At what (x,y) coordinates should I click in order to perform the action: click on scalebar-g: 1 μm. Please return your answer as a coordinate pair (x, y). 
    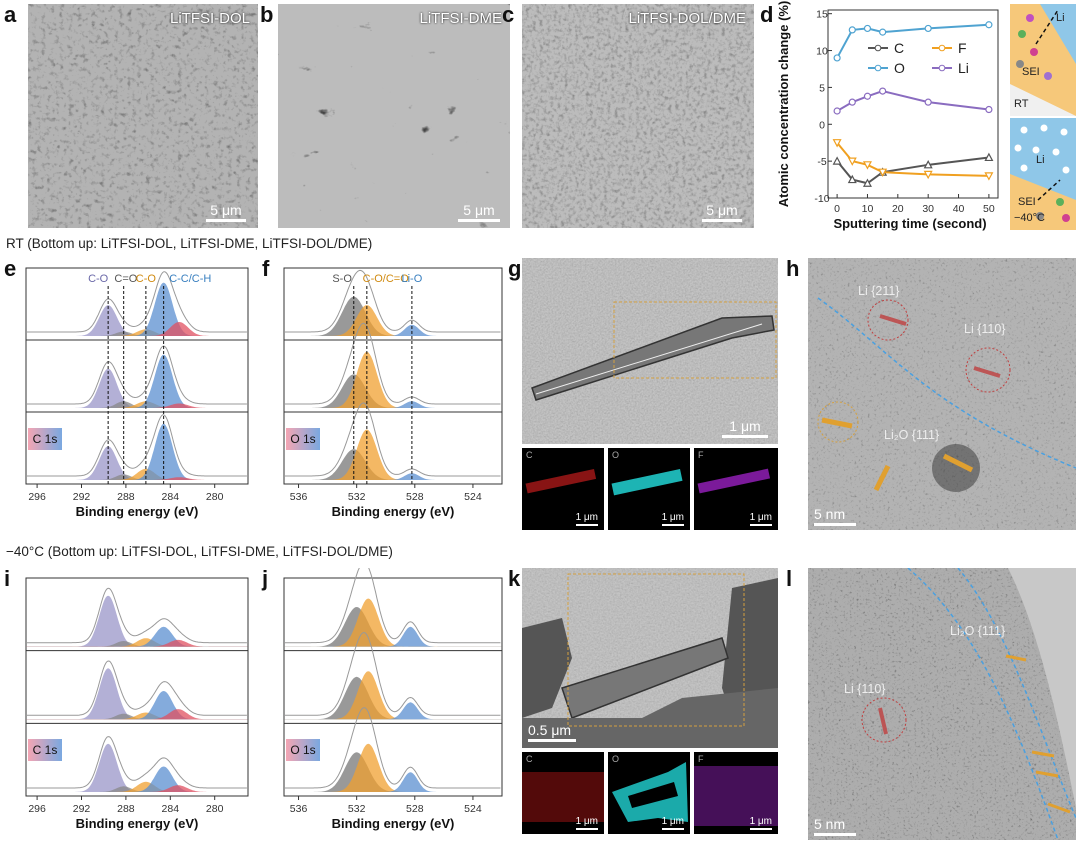
    Looking at the image, I should click on (745, 428).